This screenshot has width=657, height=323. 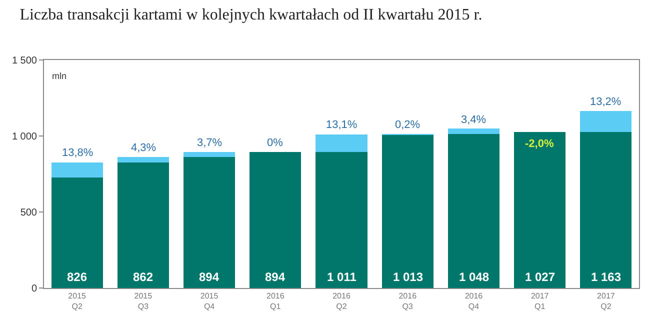 What do you see at coordinates (25, 137) in the screenshot?
I see `y-tick-label: 1 000` at bounding box center [25, 137].